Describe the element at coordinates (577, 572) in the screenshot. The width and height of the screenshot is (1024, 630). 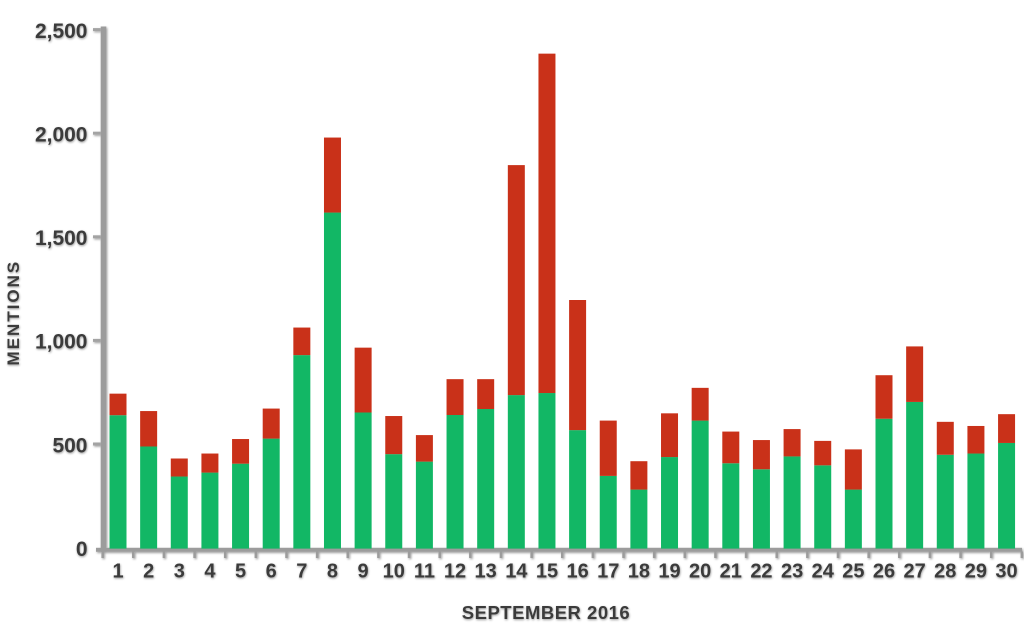
I see `svg-text: 16` at that location.